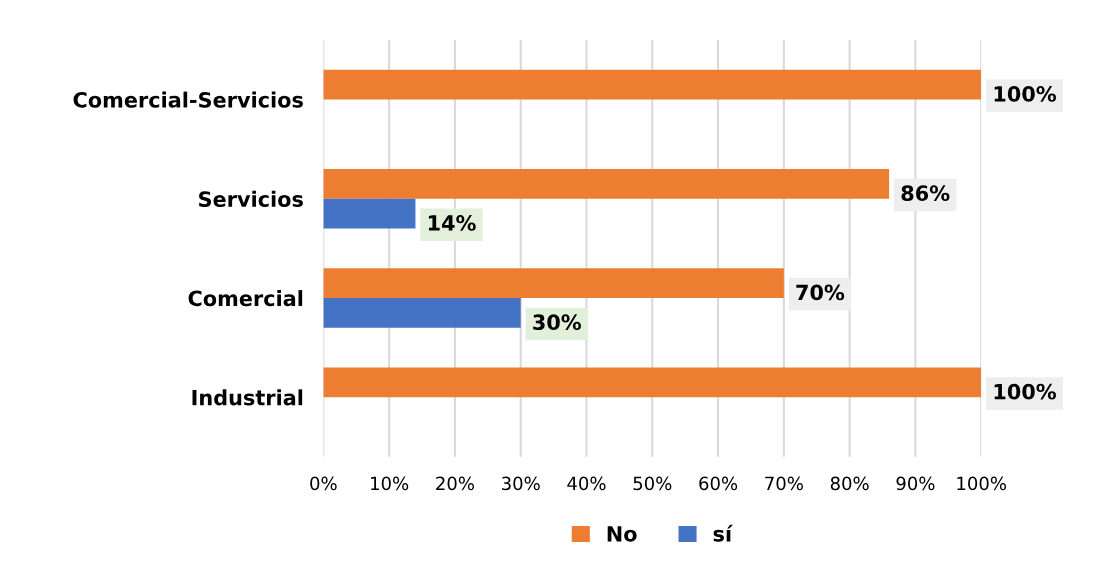 This screenshot has width=1115, height=571. What do you see at coordinates (849, 483) in the screenshot?
I see `x-tick-label: 80%` at bounding box center [849, 483].